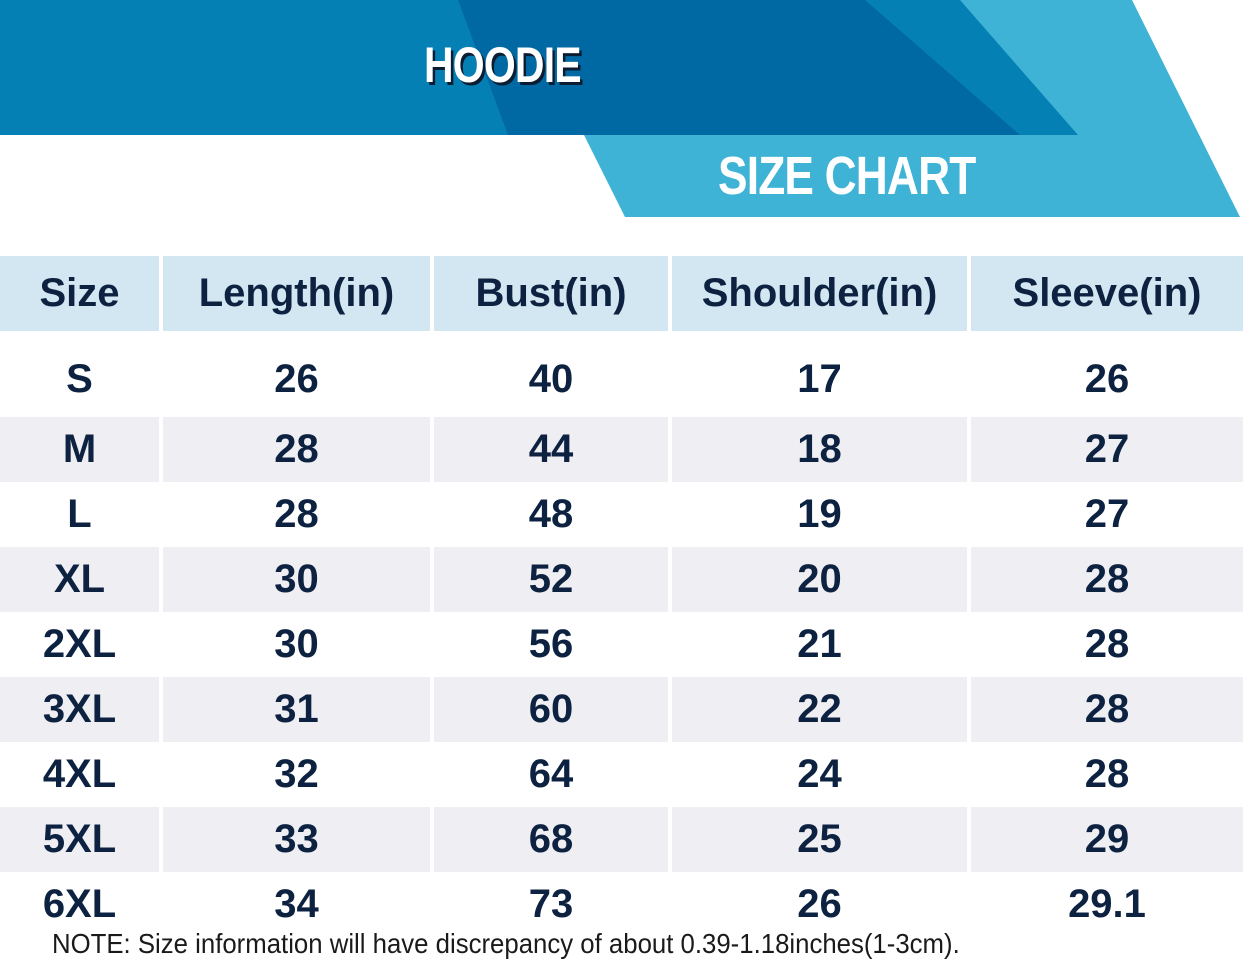  What do you see at coordinates (551, 449) in the screenshot?
I see `table-cell: 44` at bounding box center [551, 449].